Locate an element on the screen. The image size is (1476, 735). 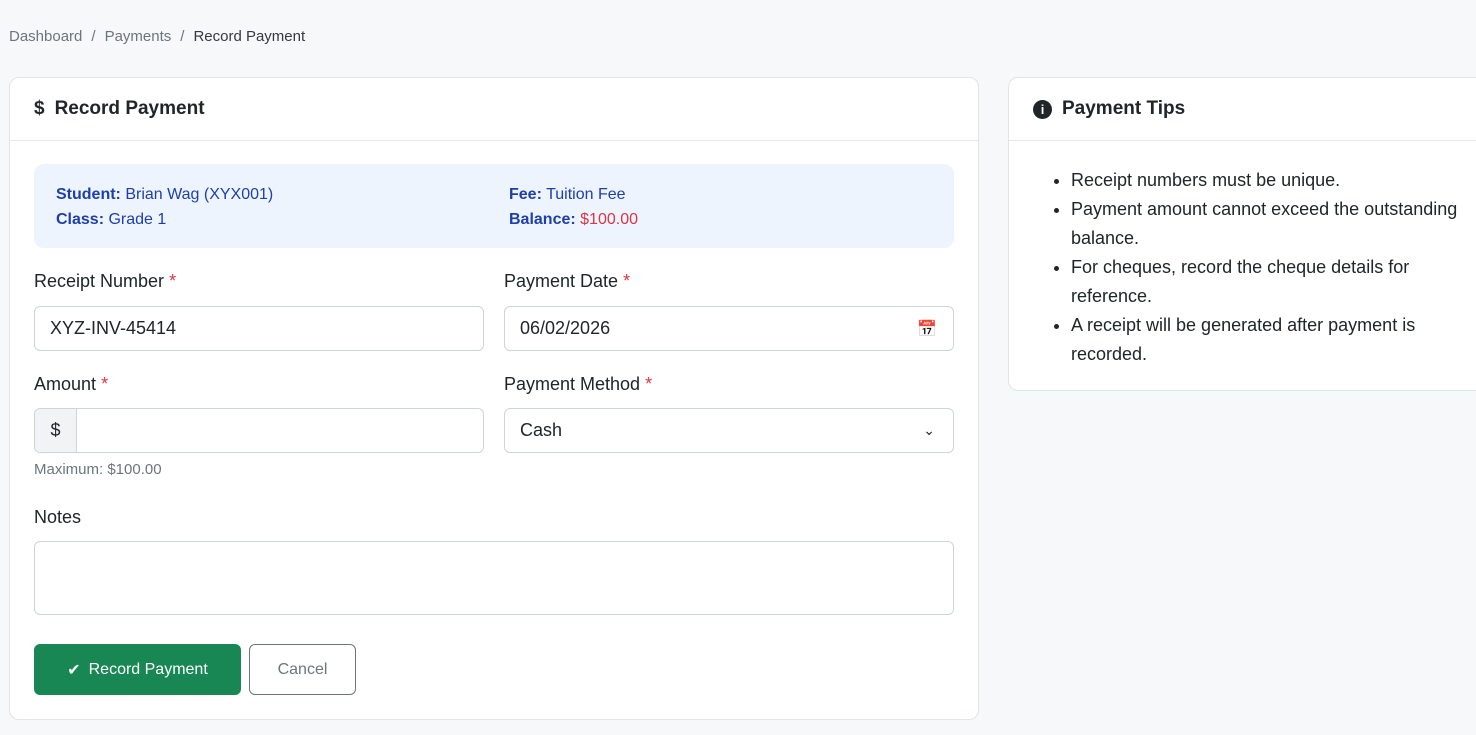
notes-textarea is located at coordinates (494, 578).